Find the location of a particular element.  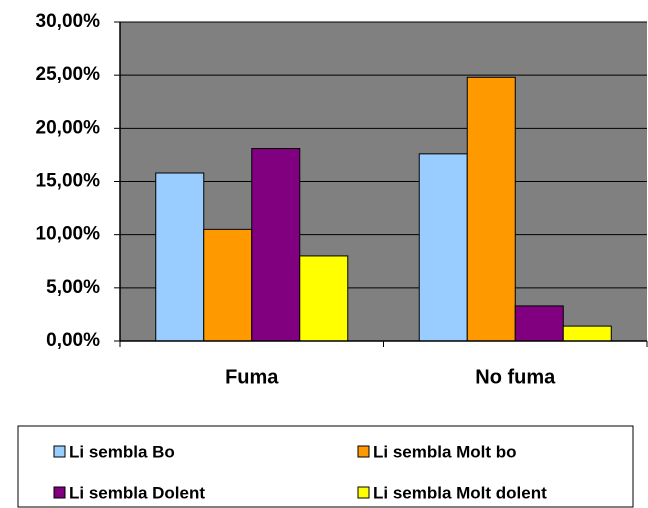

y-tick-label: 10,00% is located at coordinates (68, 234).